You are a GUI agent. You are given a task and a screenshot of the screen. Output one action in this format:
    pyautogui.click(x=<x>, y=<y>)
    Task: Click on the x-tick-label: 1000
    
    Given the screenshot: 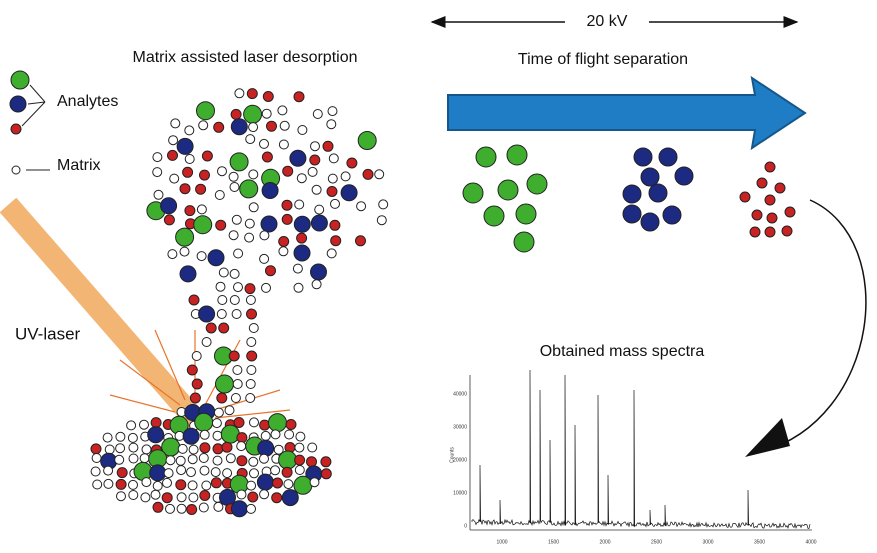 What is the action you would take?
    pyautogui.click(x=501, y=542)
    